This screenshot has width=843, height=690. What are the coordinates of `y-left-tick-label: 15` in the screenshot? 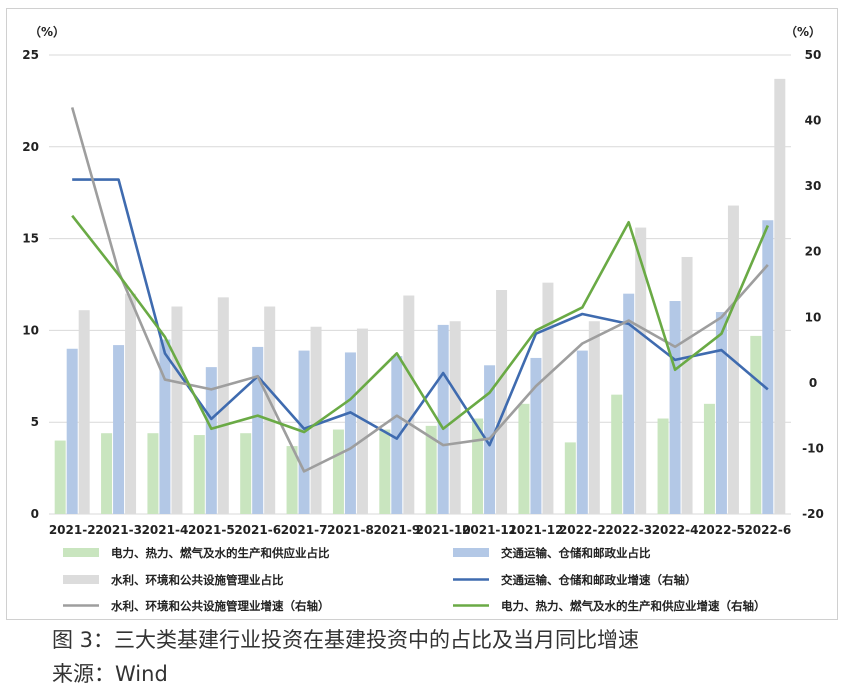 It's located at (30, 239).